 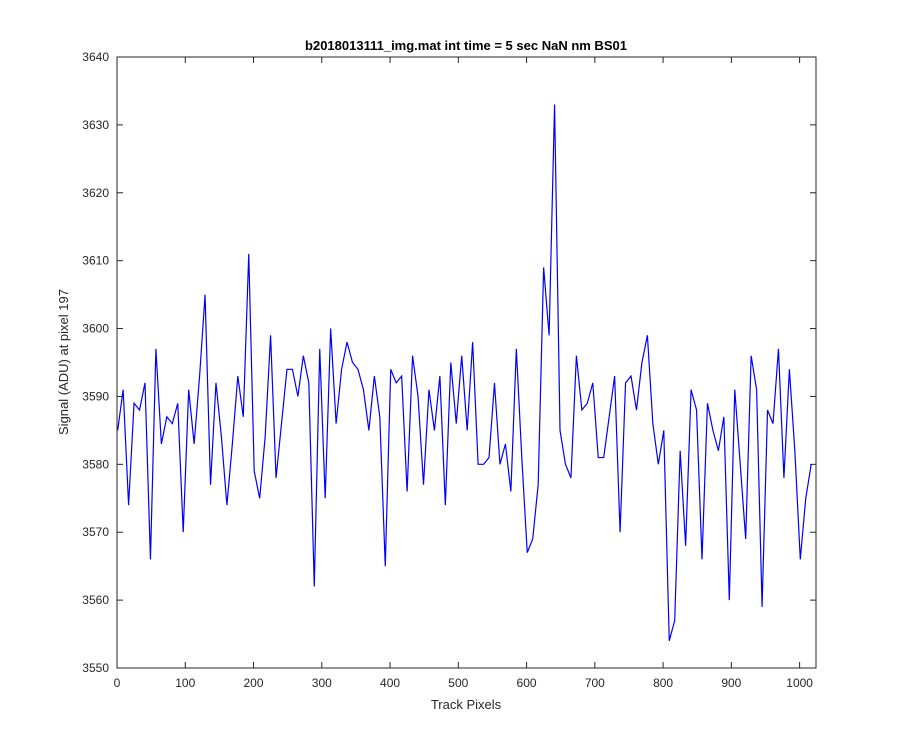 I want to click on y-tick-label: 3600, so click(x=95, y=329).